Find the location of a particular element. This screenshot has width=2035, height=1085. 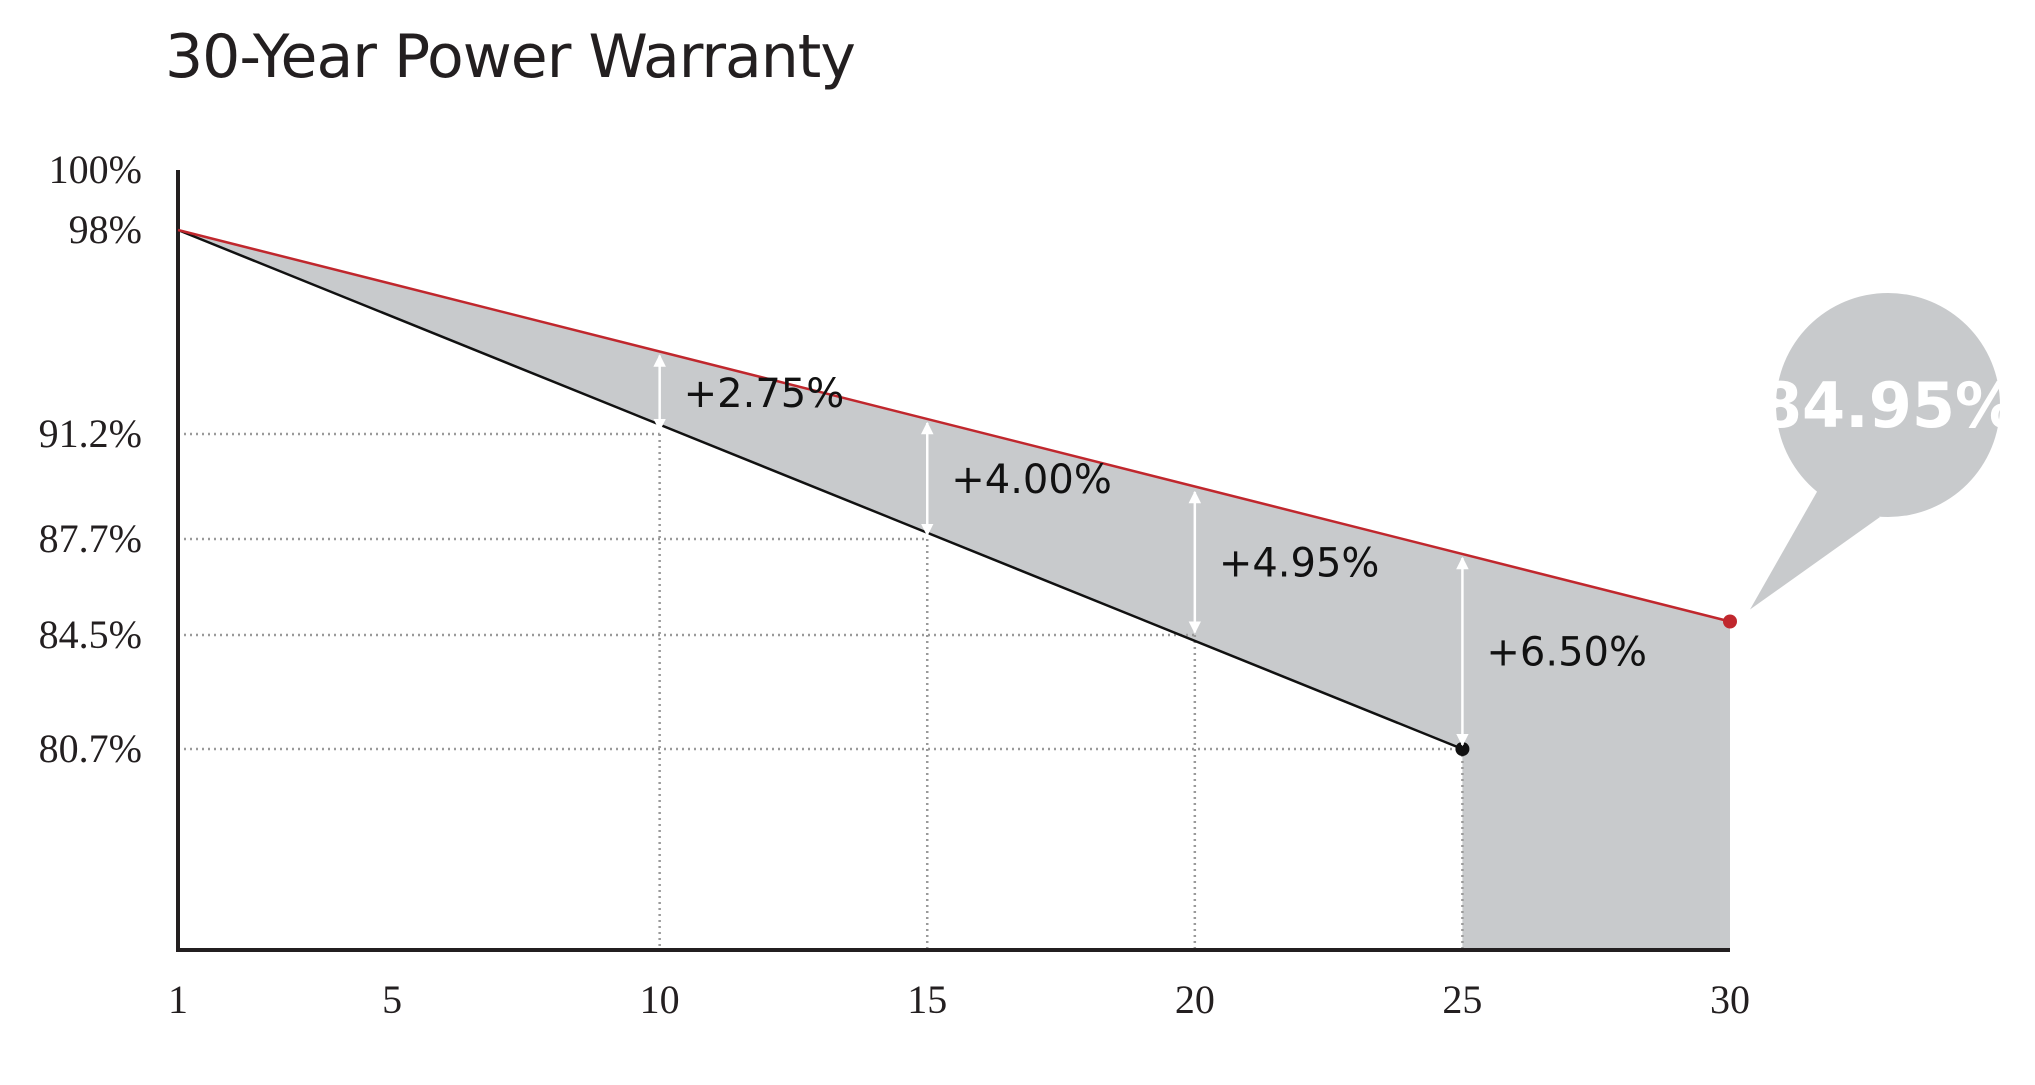

x-tick-label: 15 is located at coordinates (927, 999).